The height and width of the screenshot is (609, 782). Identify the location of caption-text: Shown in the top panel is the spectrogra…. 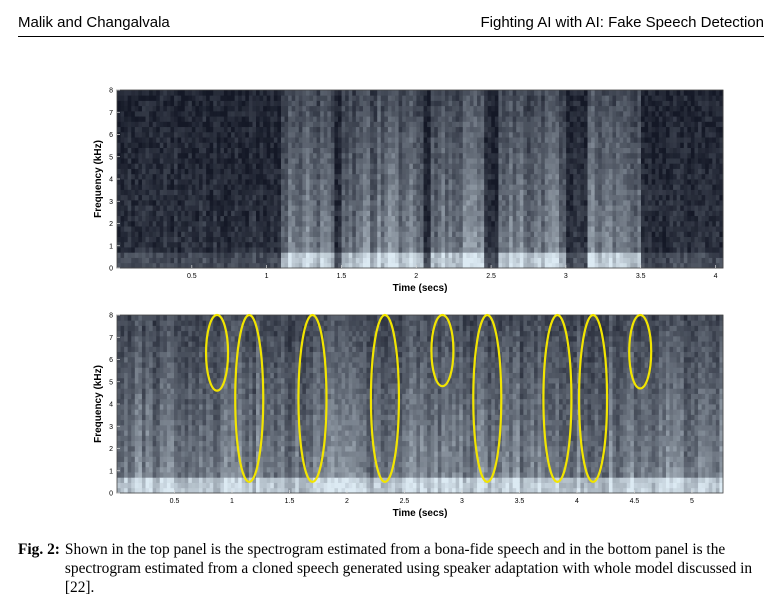
(408, 568).